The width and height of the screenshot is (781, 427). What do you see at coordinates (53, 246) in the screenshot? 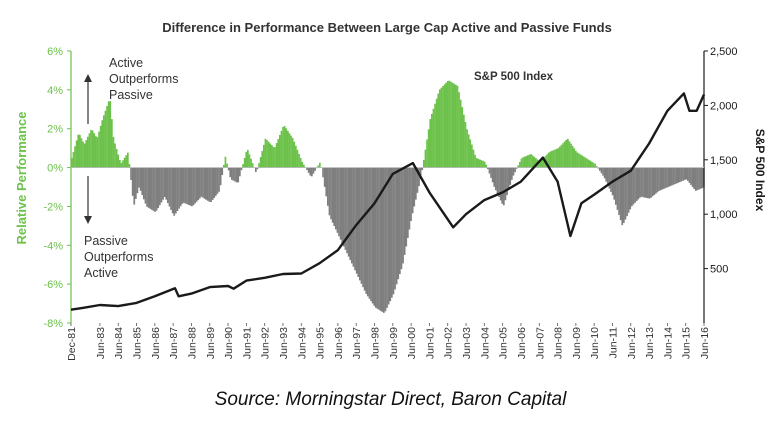
I see `y-tick-label-2: -4%` at bounding box center [53, 246].